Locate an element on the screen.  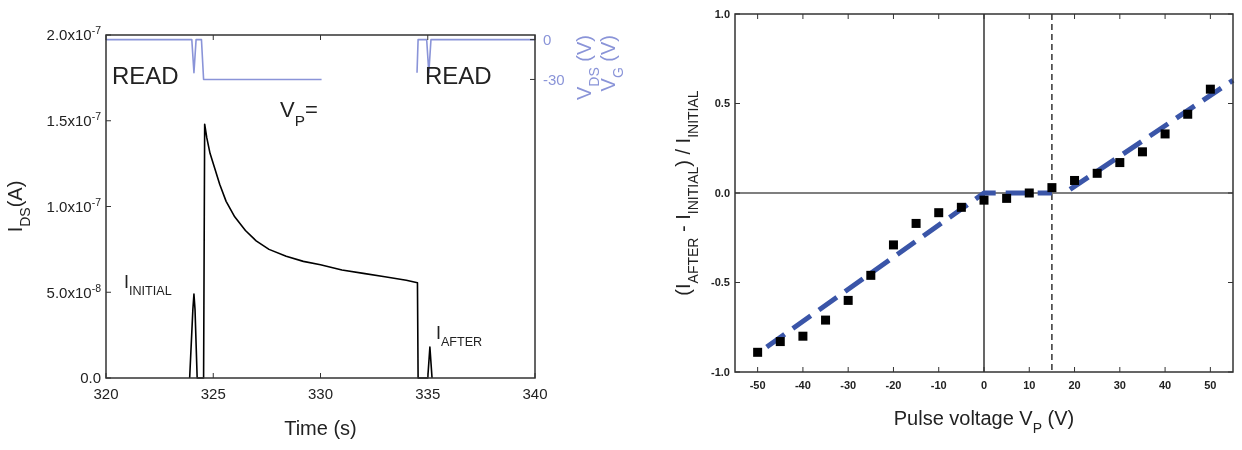
annotation: I$_{AFTER}$ is located at coordinates (459, 336).